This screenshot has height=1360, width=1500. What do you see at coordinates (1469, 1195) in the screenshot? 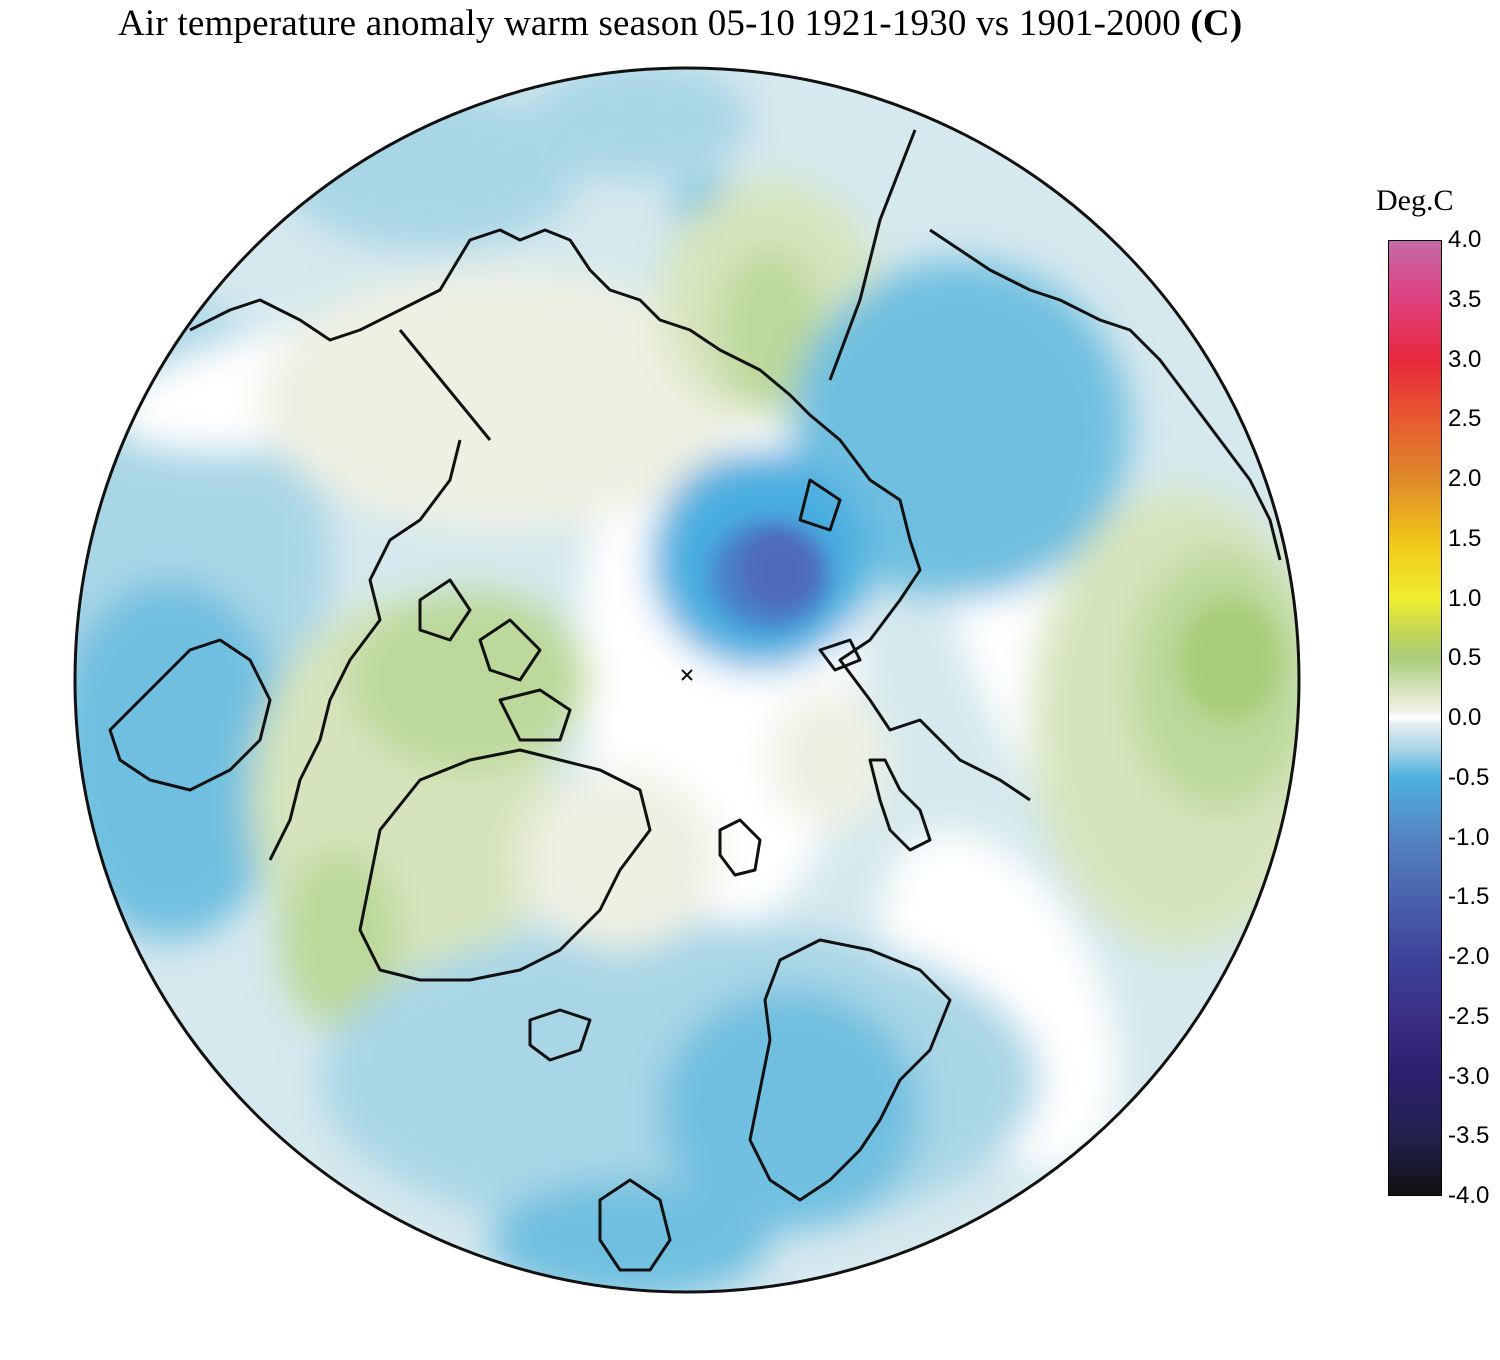
I see `colorbar-tick-label: -4.0` at bounding box center [1469, 1195].